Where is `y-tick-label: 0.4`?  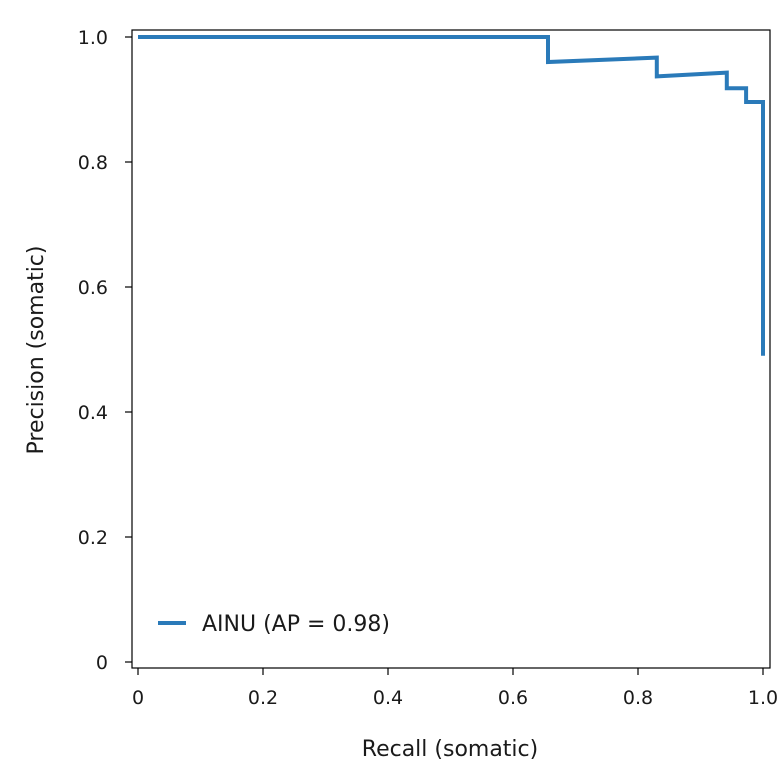 y-tick-label: 0.4 is located at coordinates (93, 413).